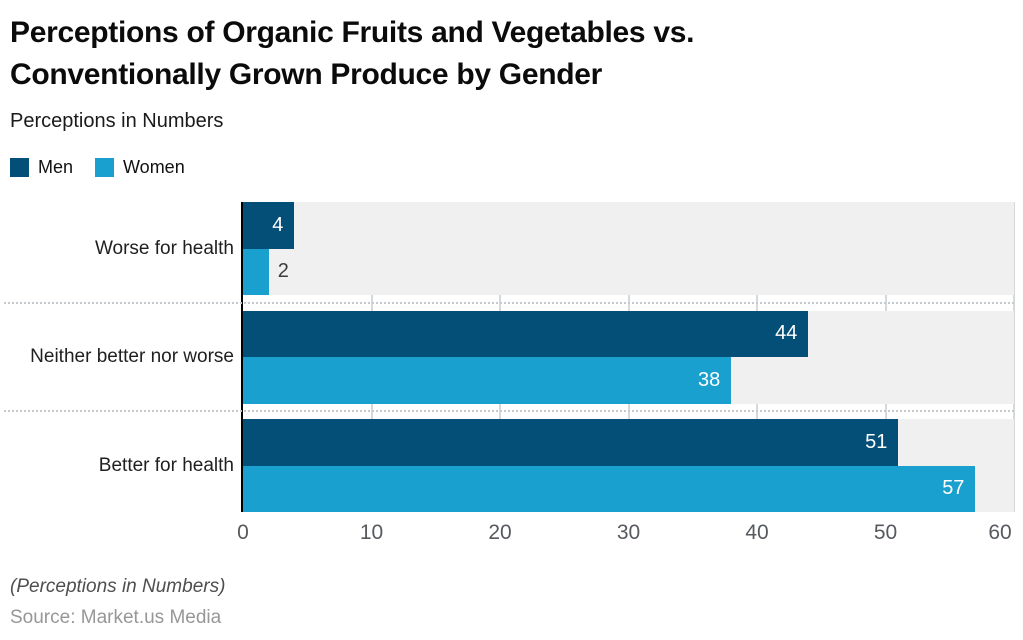 The width and height of the screenshot is (1023, 640). I want to click on bar-men-worse-for-health: 4, so click(269, 225).